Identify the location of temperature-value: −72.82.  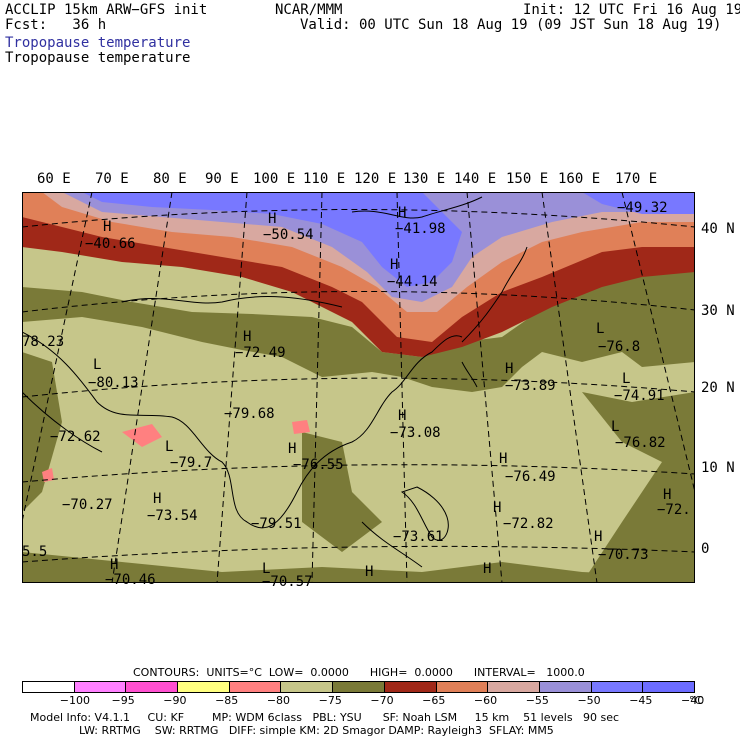
(528, 524).